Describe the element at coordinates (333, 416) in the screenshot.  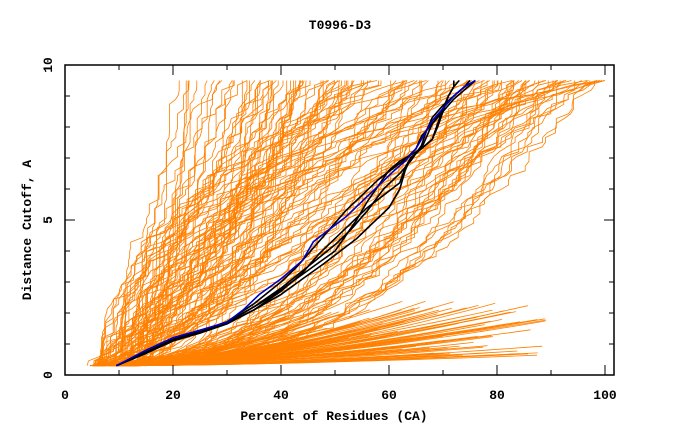
I see `x-axis-label: Percent of Residues (CA)` at that location.